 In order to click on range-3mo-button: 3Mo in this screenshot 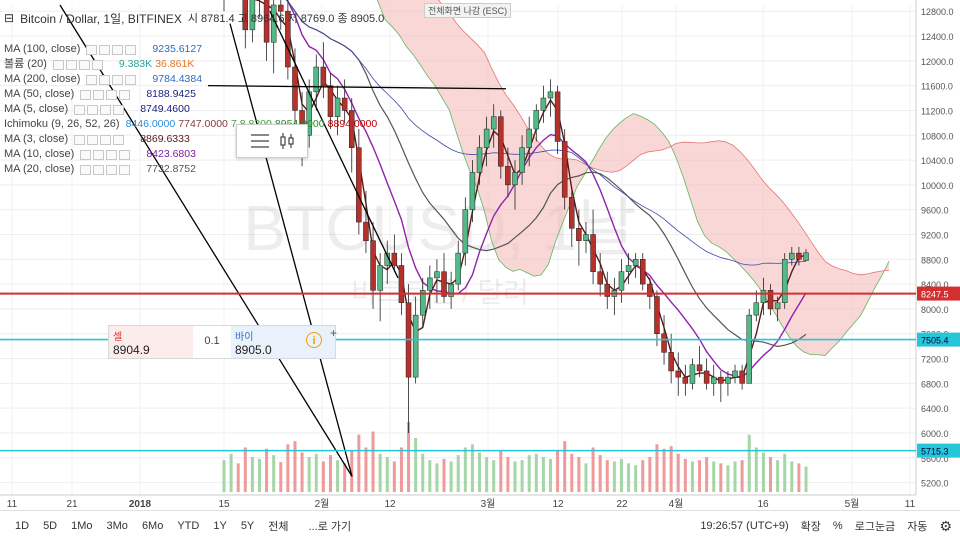, I will do `click(117, 526)`.